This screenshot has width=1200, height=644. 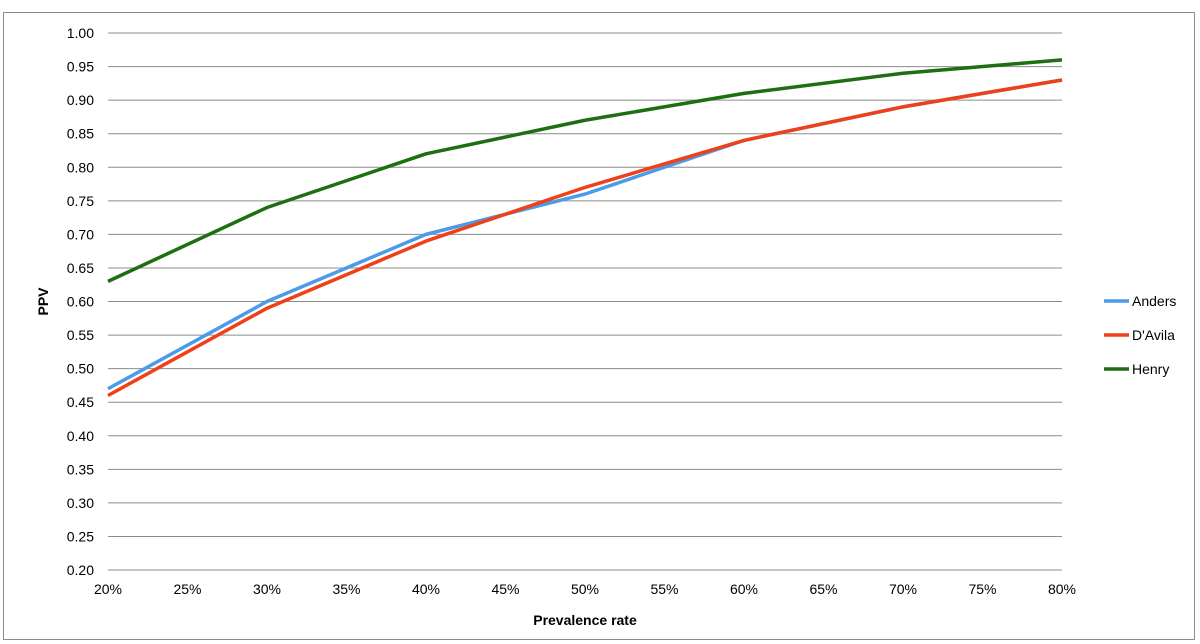 I want to click on x-tick-label: 20%, so click(x=108, y=589).